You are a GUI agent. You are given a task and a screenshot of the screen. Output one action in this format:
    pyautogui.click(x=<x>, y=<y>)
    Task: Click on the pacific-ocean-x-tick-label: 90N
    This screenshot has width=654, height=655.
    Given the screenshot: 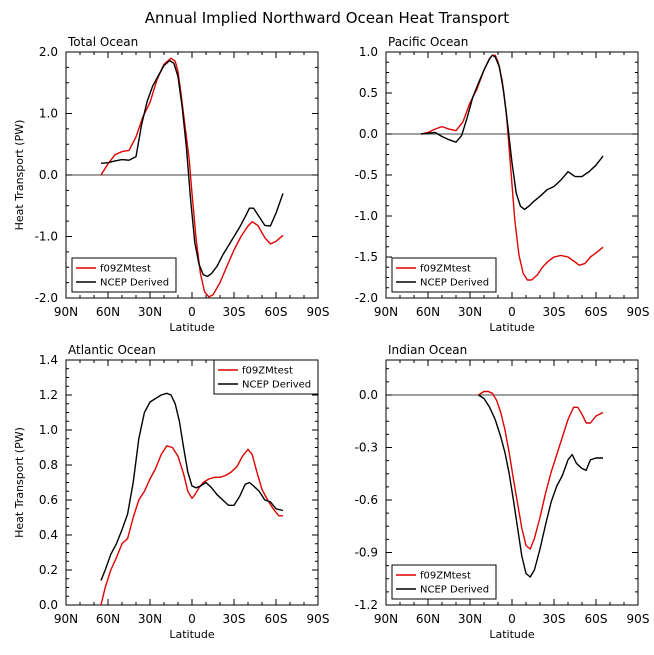 What is the action you would take?
    pyautogui.click(x=386, y=312)
    